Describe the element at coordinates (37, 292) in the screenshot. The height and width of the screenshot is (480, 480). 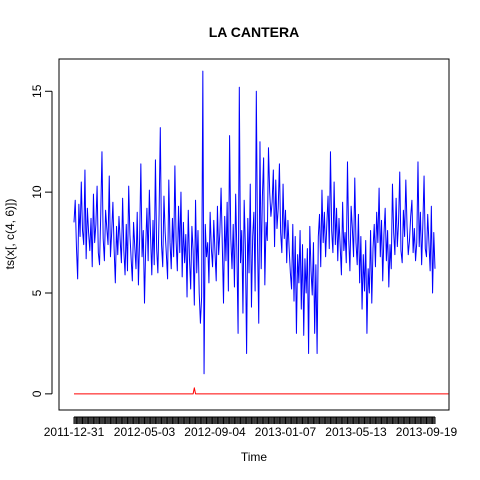
I see `y-tick-label: 5` at that location.